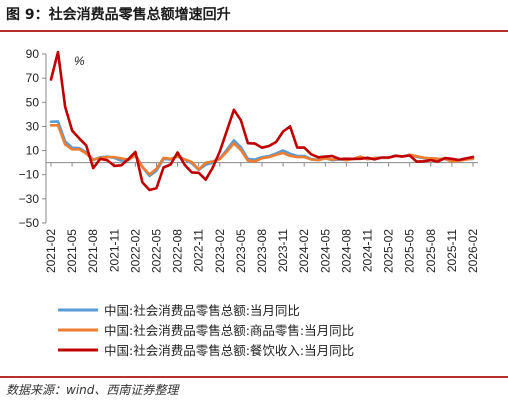 The height and width of the screenshot is (405, 508). Describe the element at coordinates (431, 251) in the screenshot. I see `x-tick-label: 2025-08` at that location.